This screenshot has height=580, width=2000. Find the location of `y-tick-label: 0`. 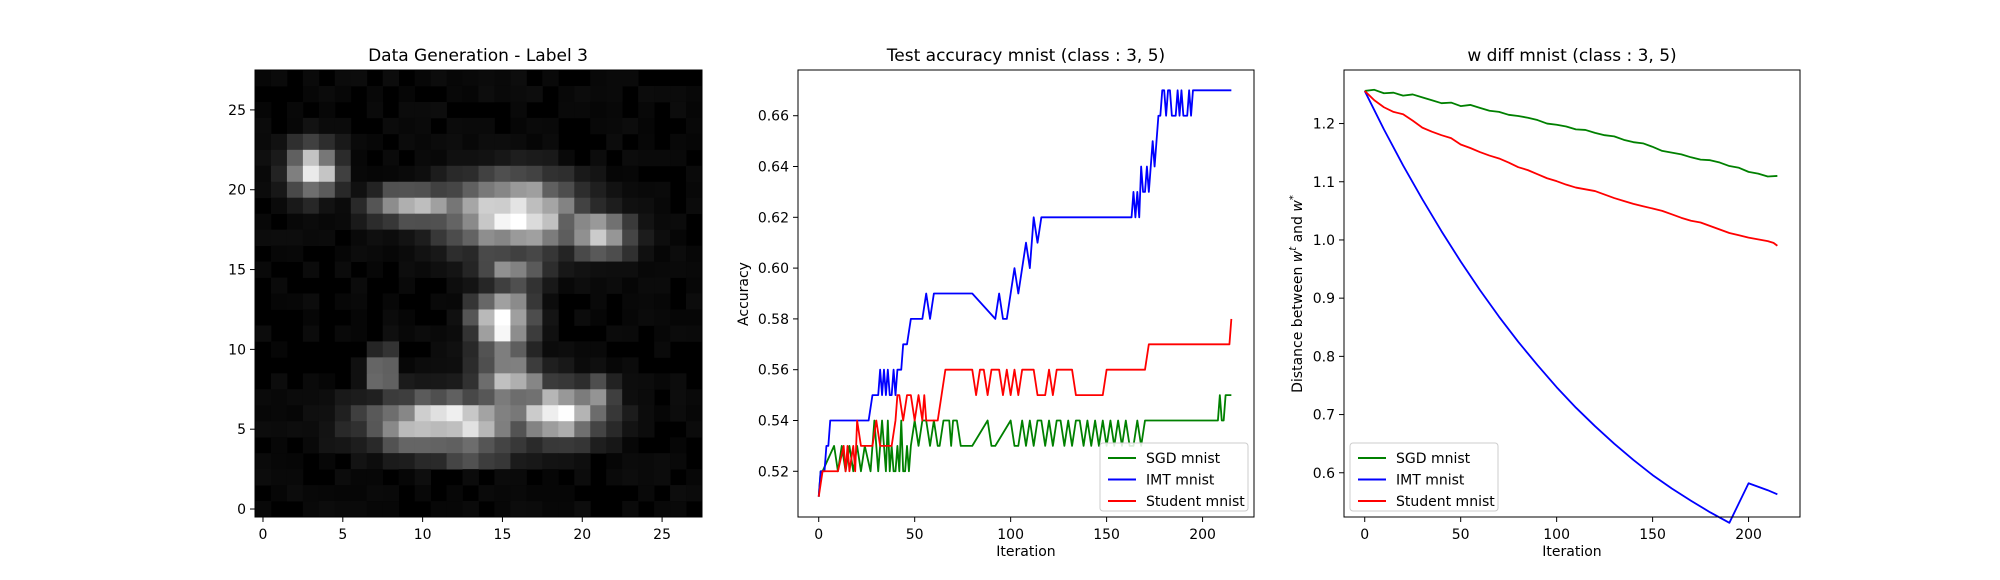

y-tick-label: 0 is located at coordinates (241, 510).